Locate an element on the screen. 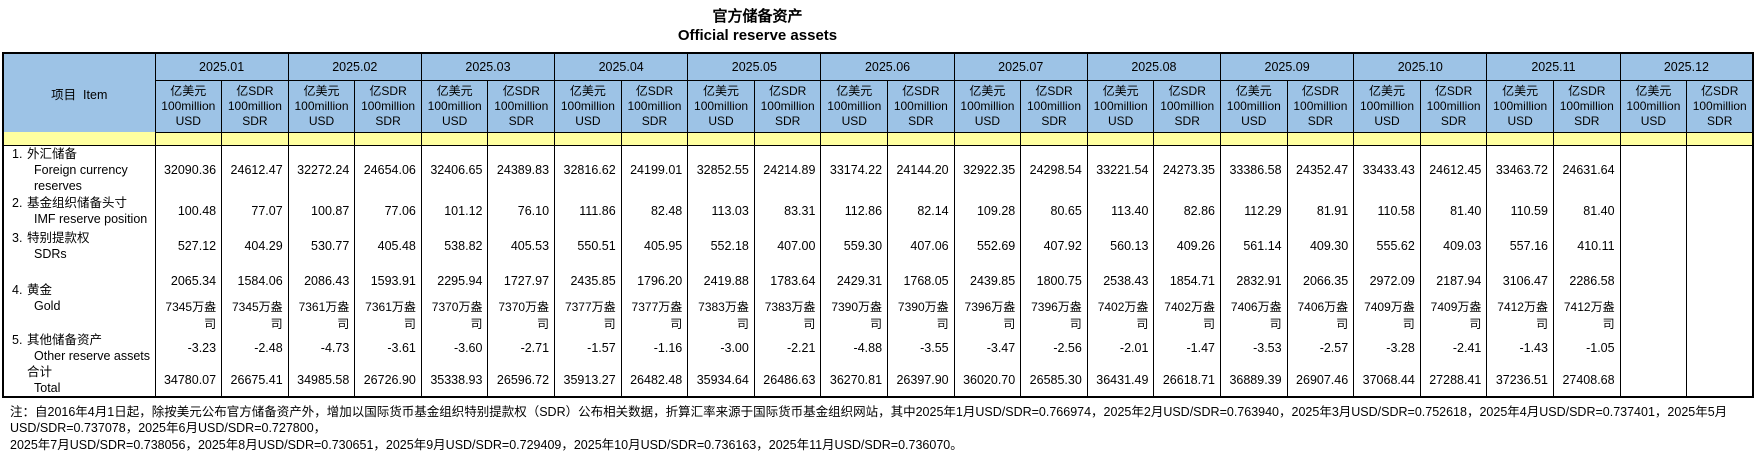 This screenshot has height=453, width=1759. value-cell: 2065.34 is located at coordinates (188, 281).